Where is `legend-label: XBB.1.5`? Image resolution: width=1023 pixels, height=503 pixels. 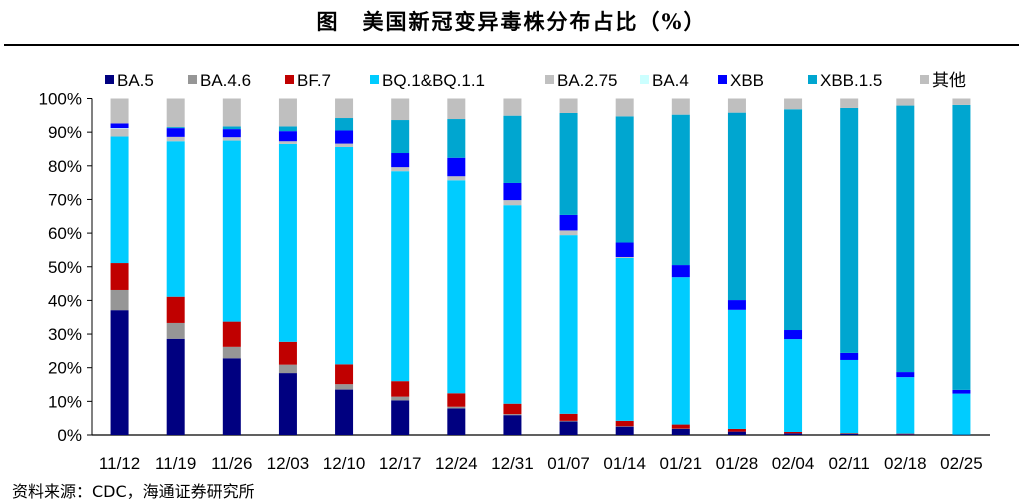
legend-label: XBB.1.5 is located at coordinates (851, 80).